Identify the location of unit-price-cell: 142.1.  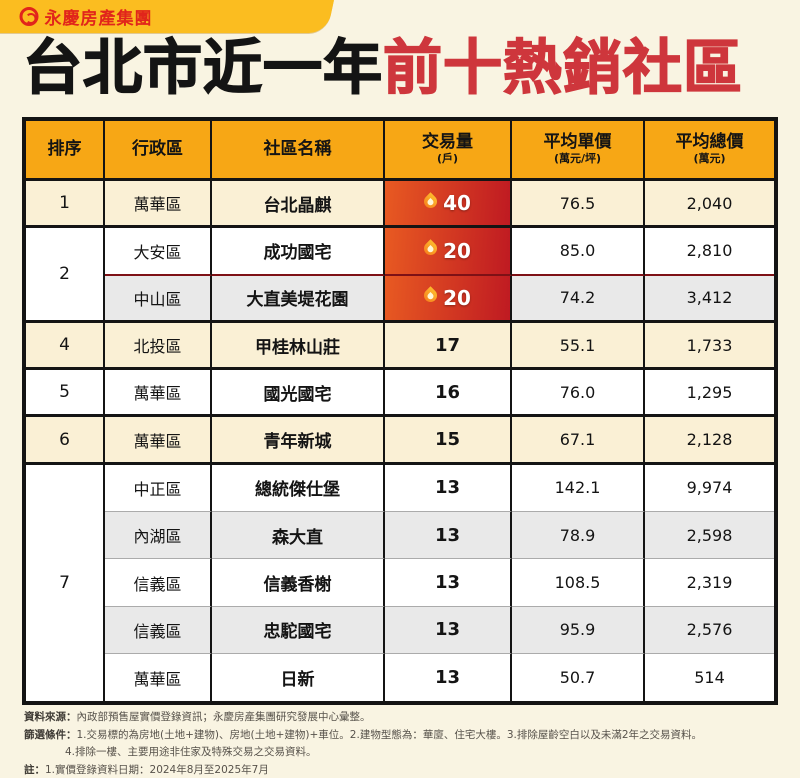
(578, 488).